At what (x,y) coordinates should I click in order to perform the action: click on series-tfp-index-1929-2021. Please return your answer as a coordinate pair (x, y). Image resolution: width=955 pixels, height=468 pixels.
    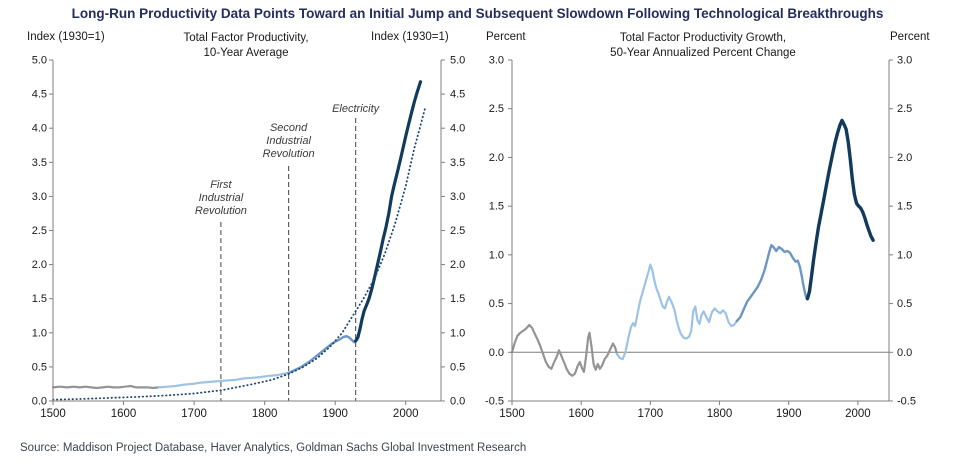
    Looking at the image, I should click on (388, 211).